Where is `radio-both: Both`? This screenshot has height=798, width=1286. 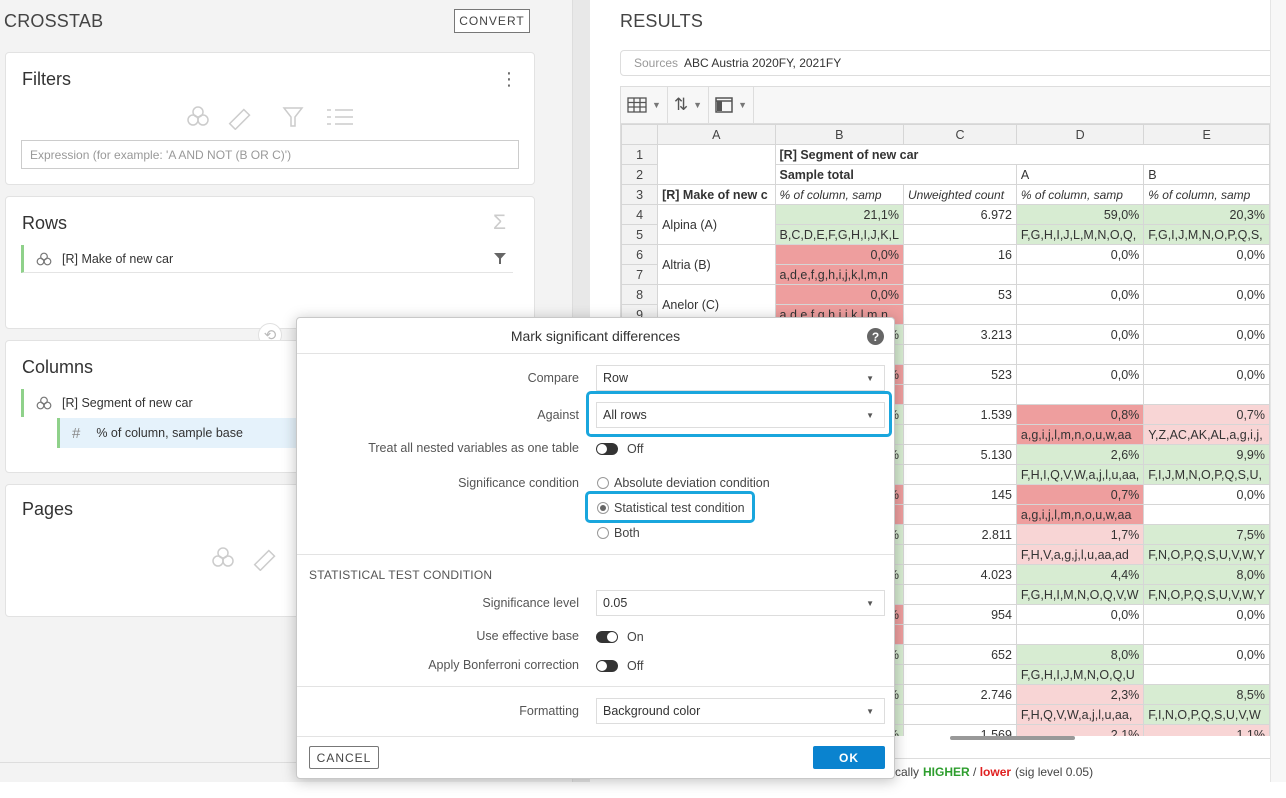 radio-both: Both is located at coordinates (618, 533).